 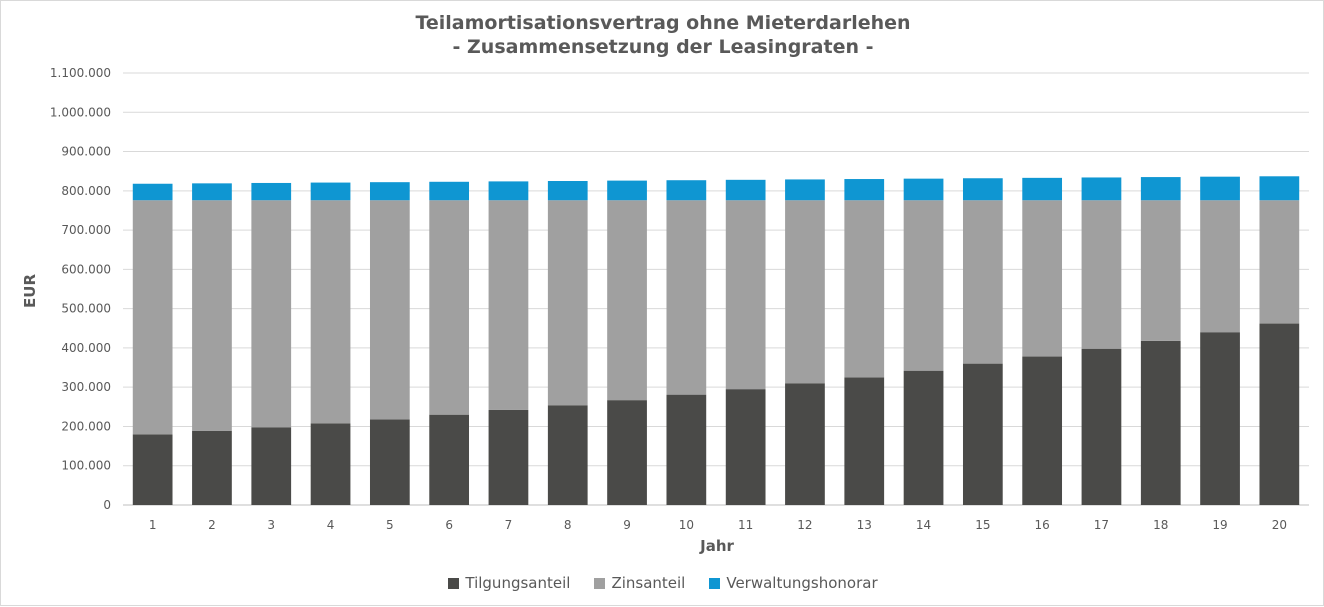 What do you see at coordinates (745, 525) in the screenshot?
I see `x-tick-label: 11` at bounding box center [745, 525].